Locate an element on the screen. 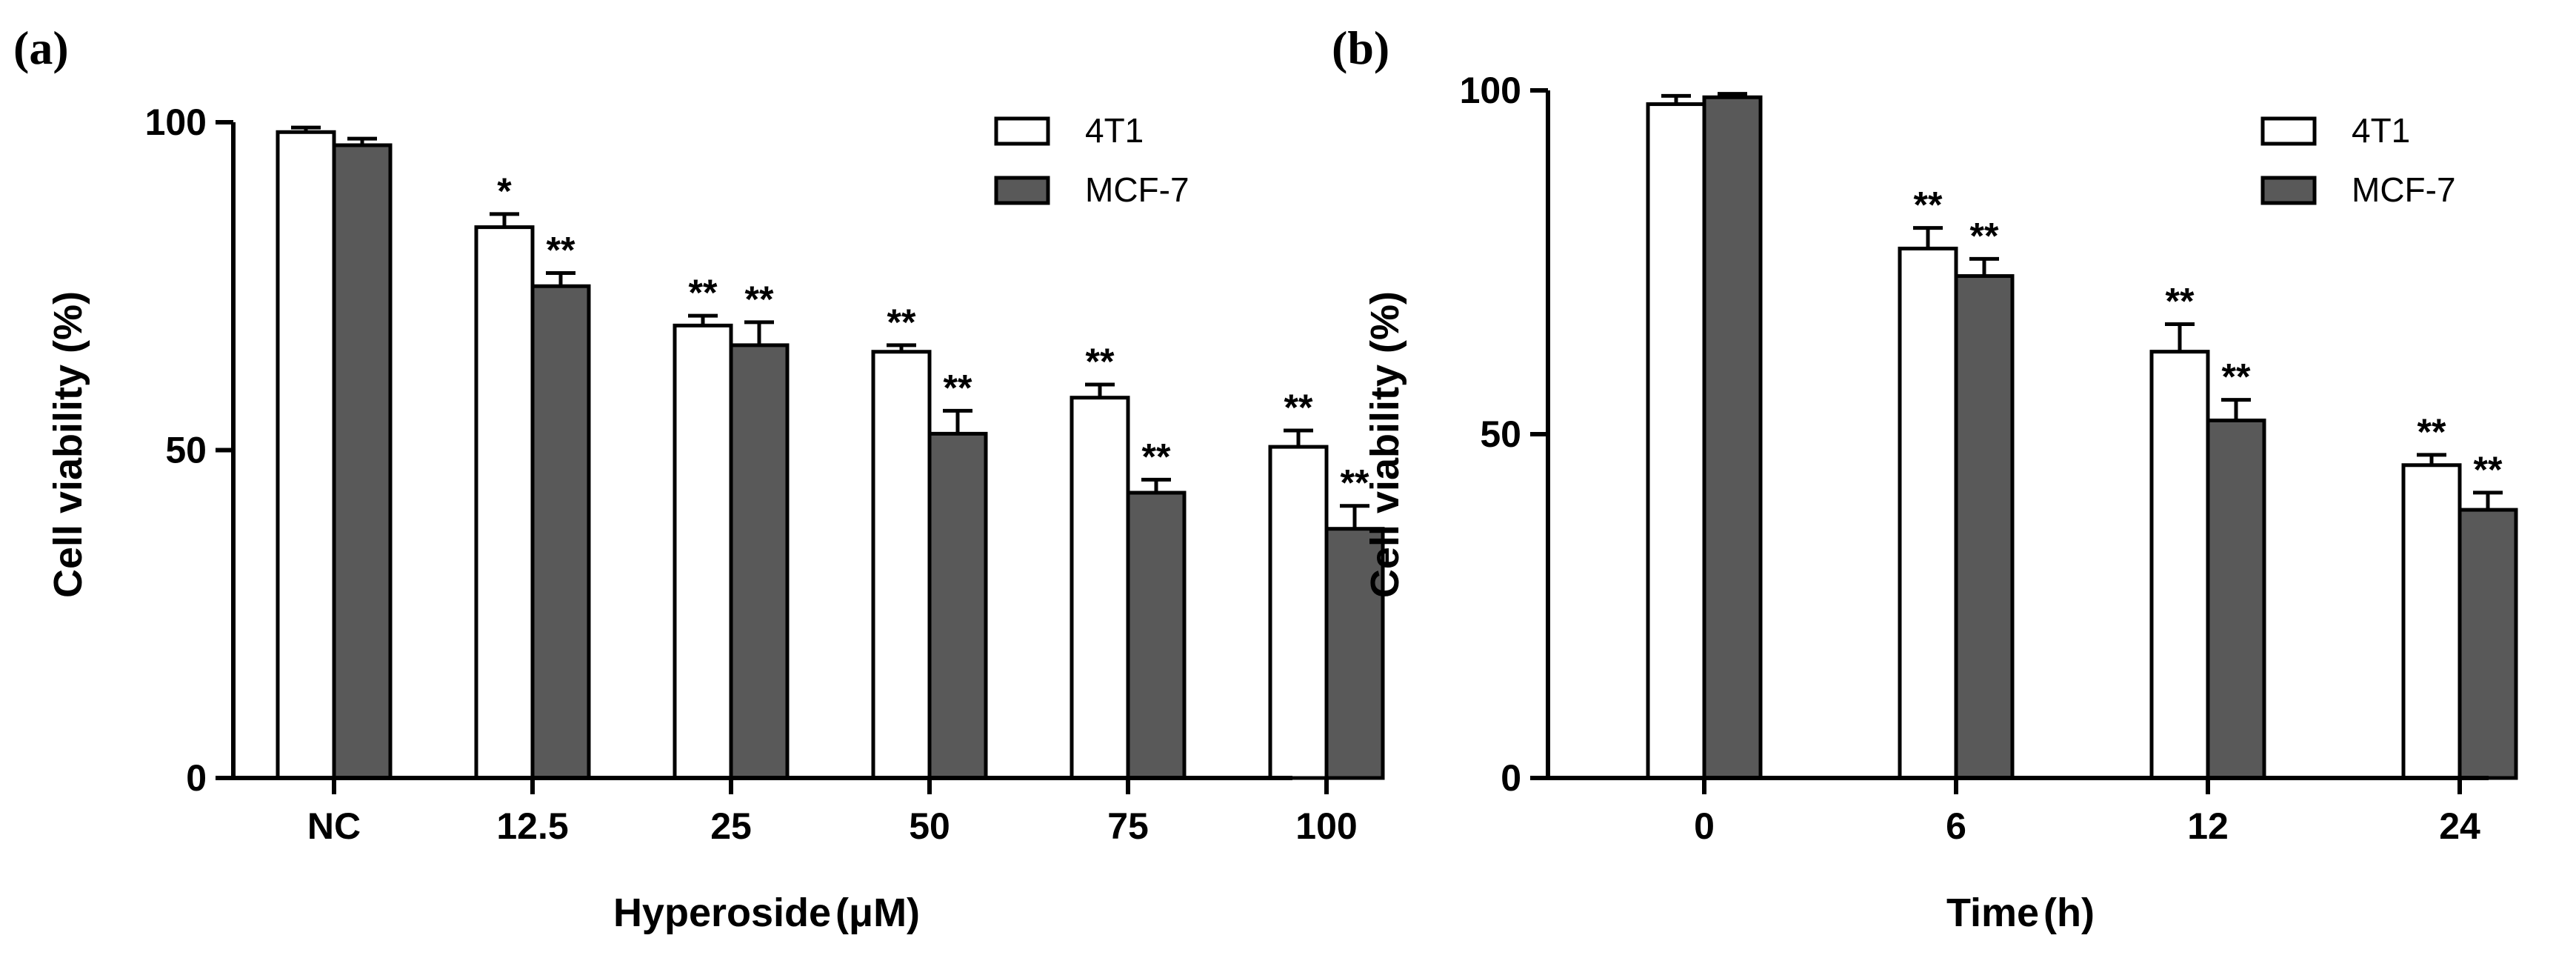  panel-b-x-axis-title-name: Time is located at coordinates (1992, 913).